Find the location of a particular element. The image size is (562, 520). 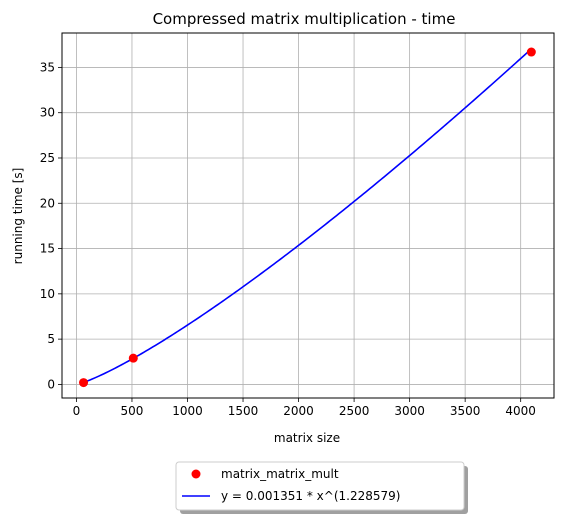

legend-marker-points is located at coordinates (196, 474).